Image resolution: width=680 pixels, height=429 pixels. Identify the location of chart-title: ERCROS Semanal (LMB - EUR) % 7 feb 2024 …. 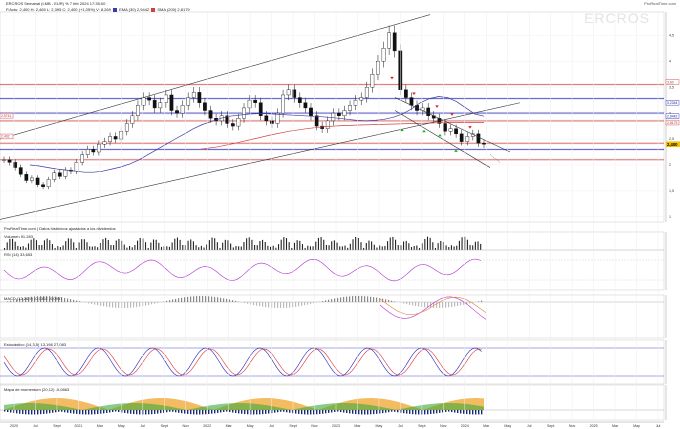
(56, 3).